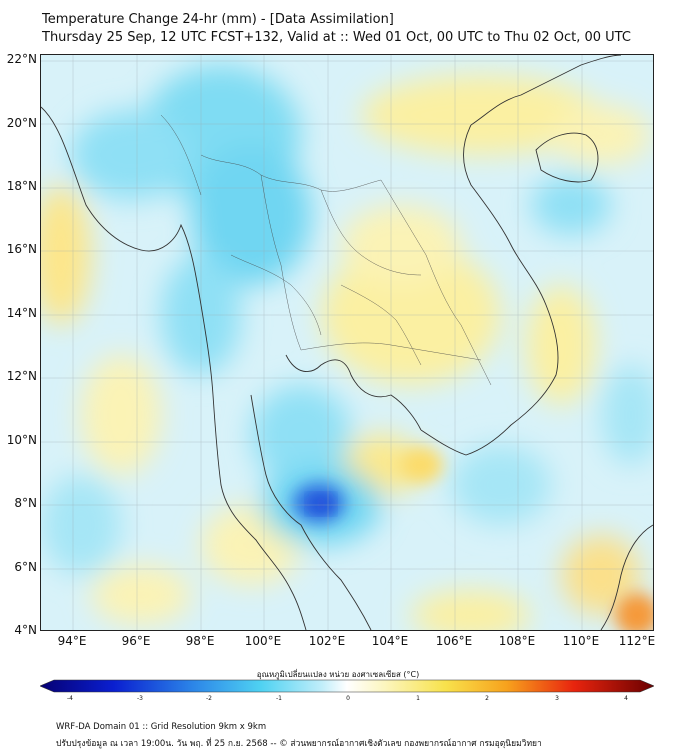 This screenshot has width=676, height=756. What do you see at coordinates (209, 698) in the screenshot?
I see `colorbar-tick: -2` at bounding box center [209, 698].